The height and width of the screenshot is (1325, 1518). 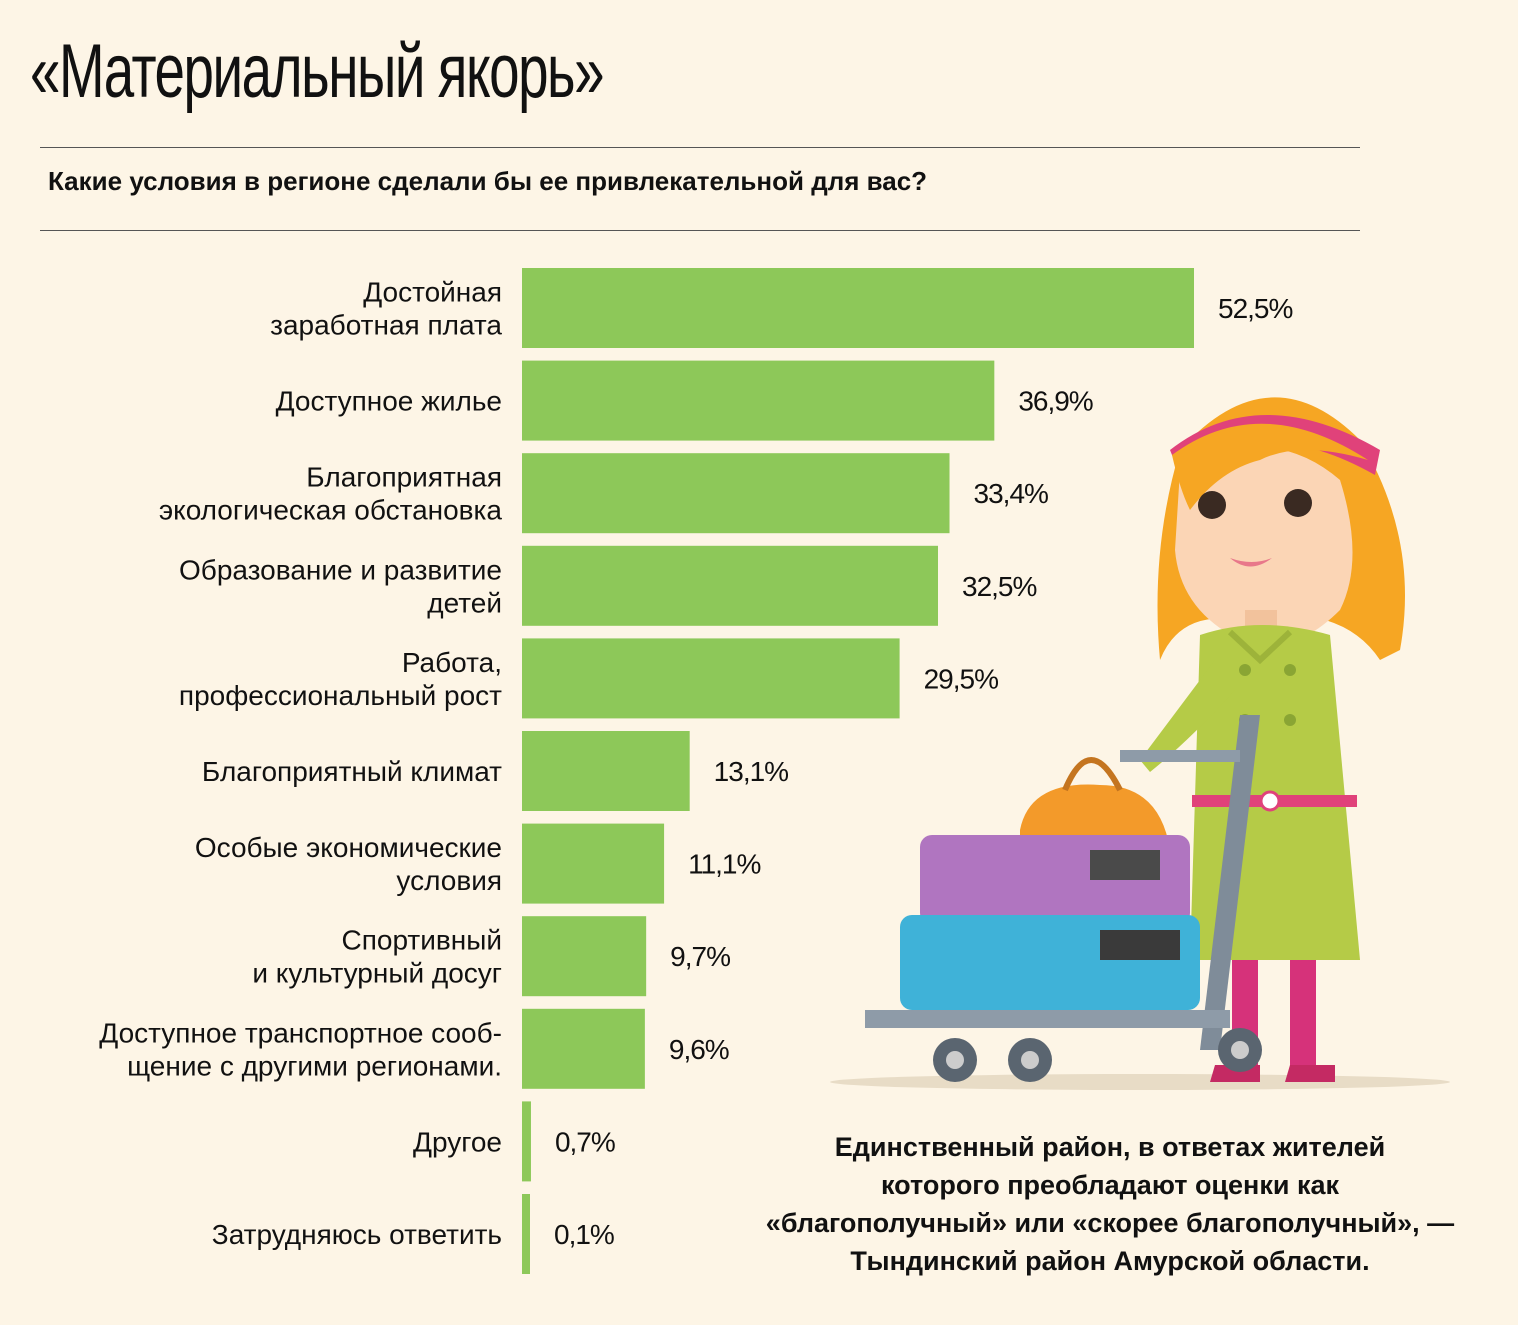 I want to click on category-label: Особые экономические условия, so click(x=348, y=864).